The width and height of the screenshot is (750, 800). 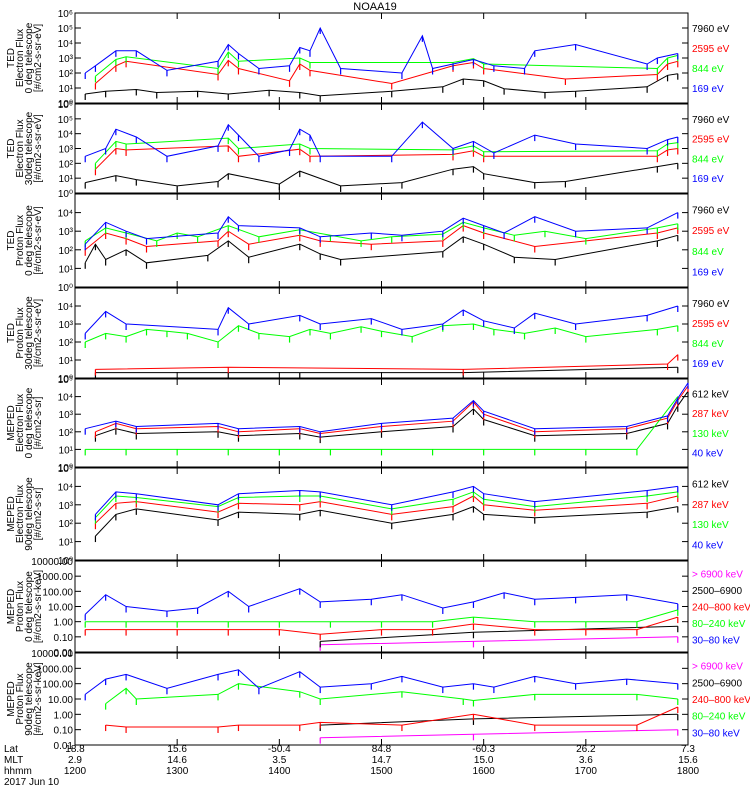 I want to click on x-tick-label: 3.6, so click(x=586, y=760).